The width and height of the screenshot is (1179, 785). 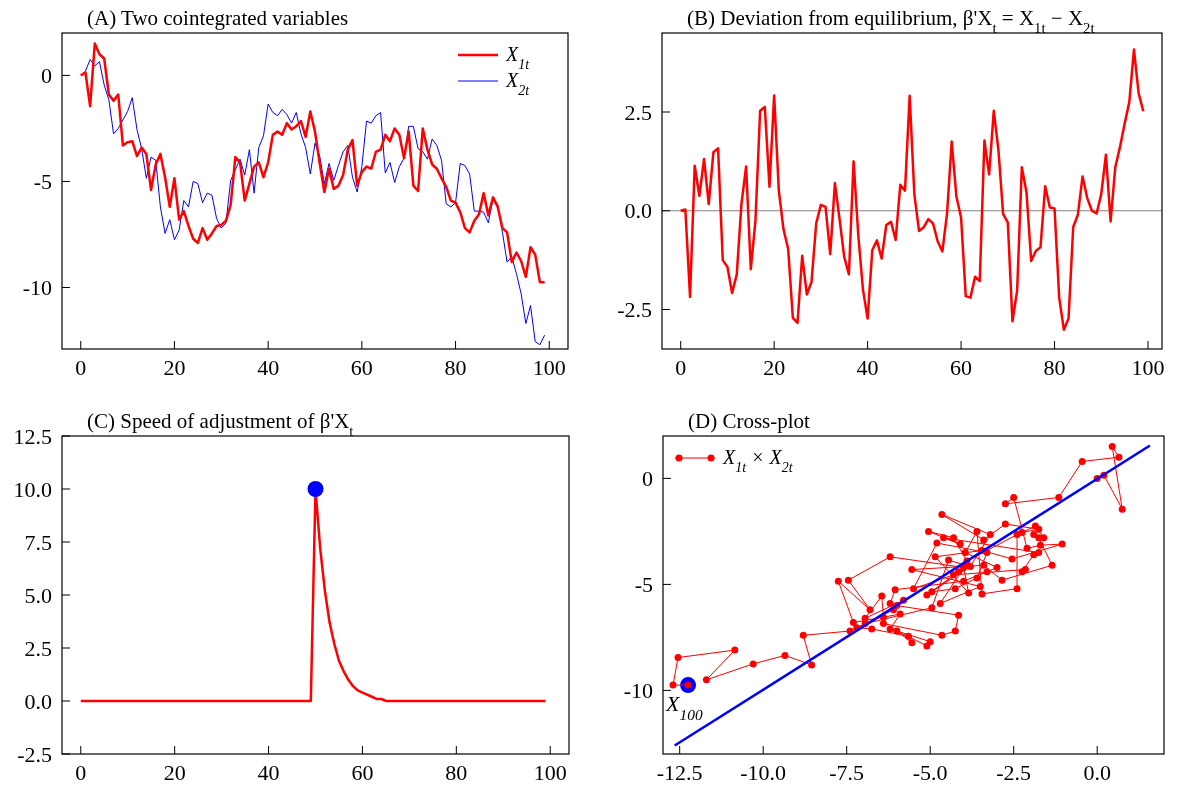 I want to click on chart-title: (C) Speed of adjustment of β'X$_{t}$, so click(x=220, y=424).